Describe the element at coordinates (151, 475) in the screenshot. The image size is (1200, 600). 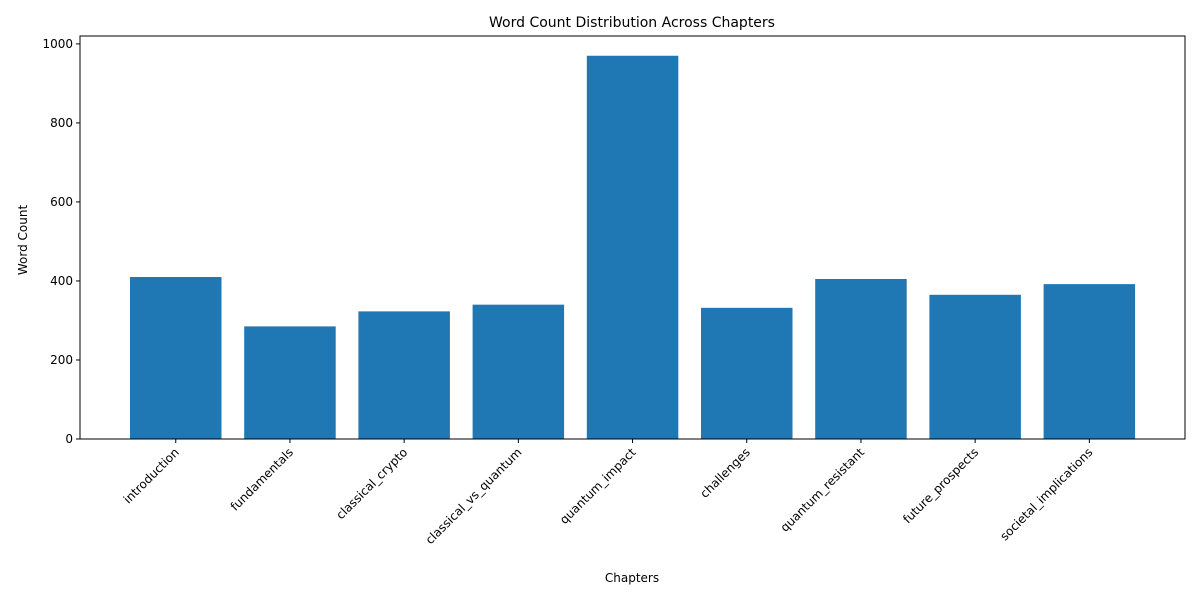
I see `x-tick-label: introduction` at that location.